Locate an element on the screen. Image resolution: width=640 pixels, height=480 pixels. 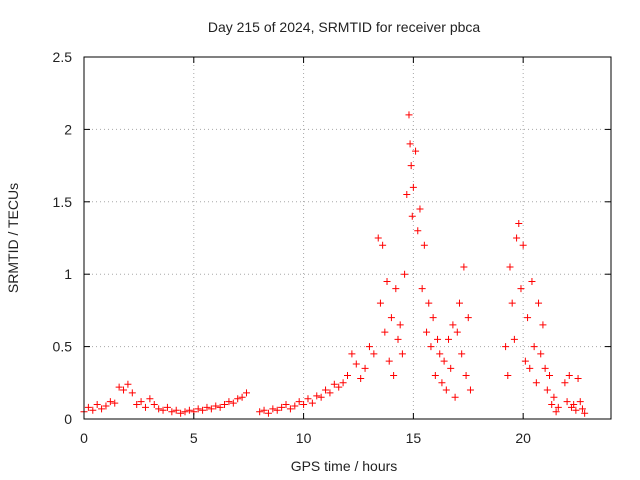
y-tick-label: 2.5 is located at coordinates (63, 57).